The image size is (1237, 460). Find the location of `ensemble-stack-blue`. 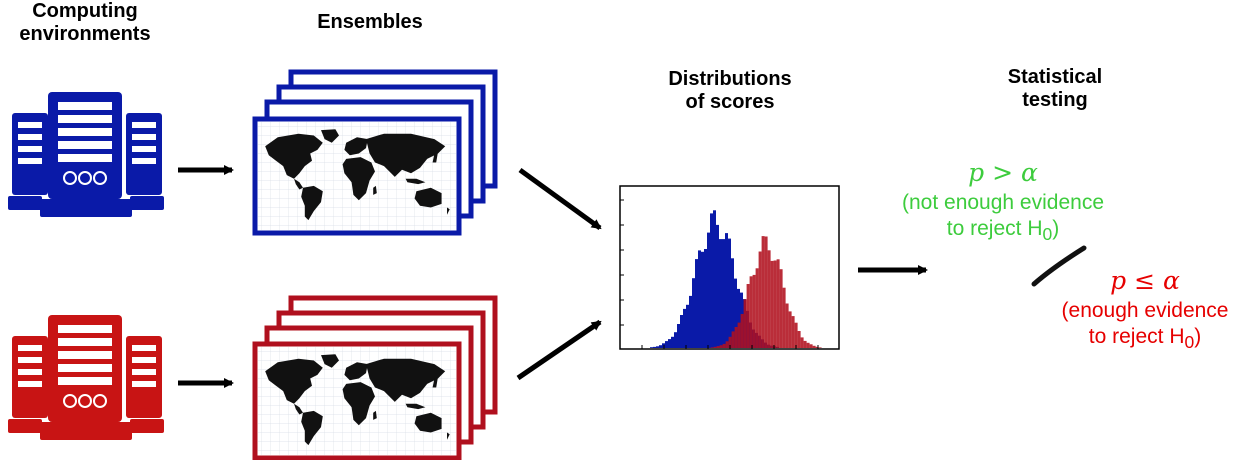

ensemble-stack-blue is located at coordinates (375, 152).